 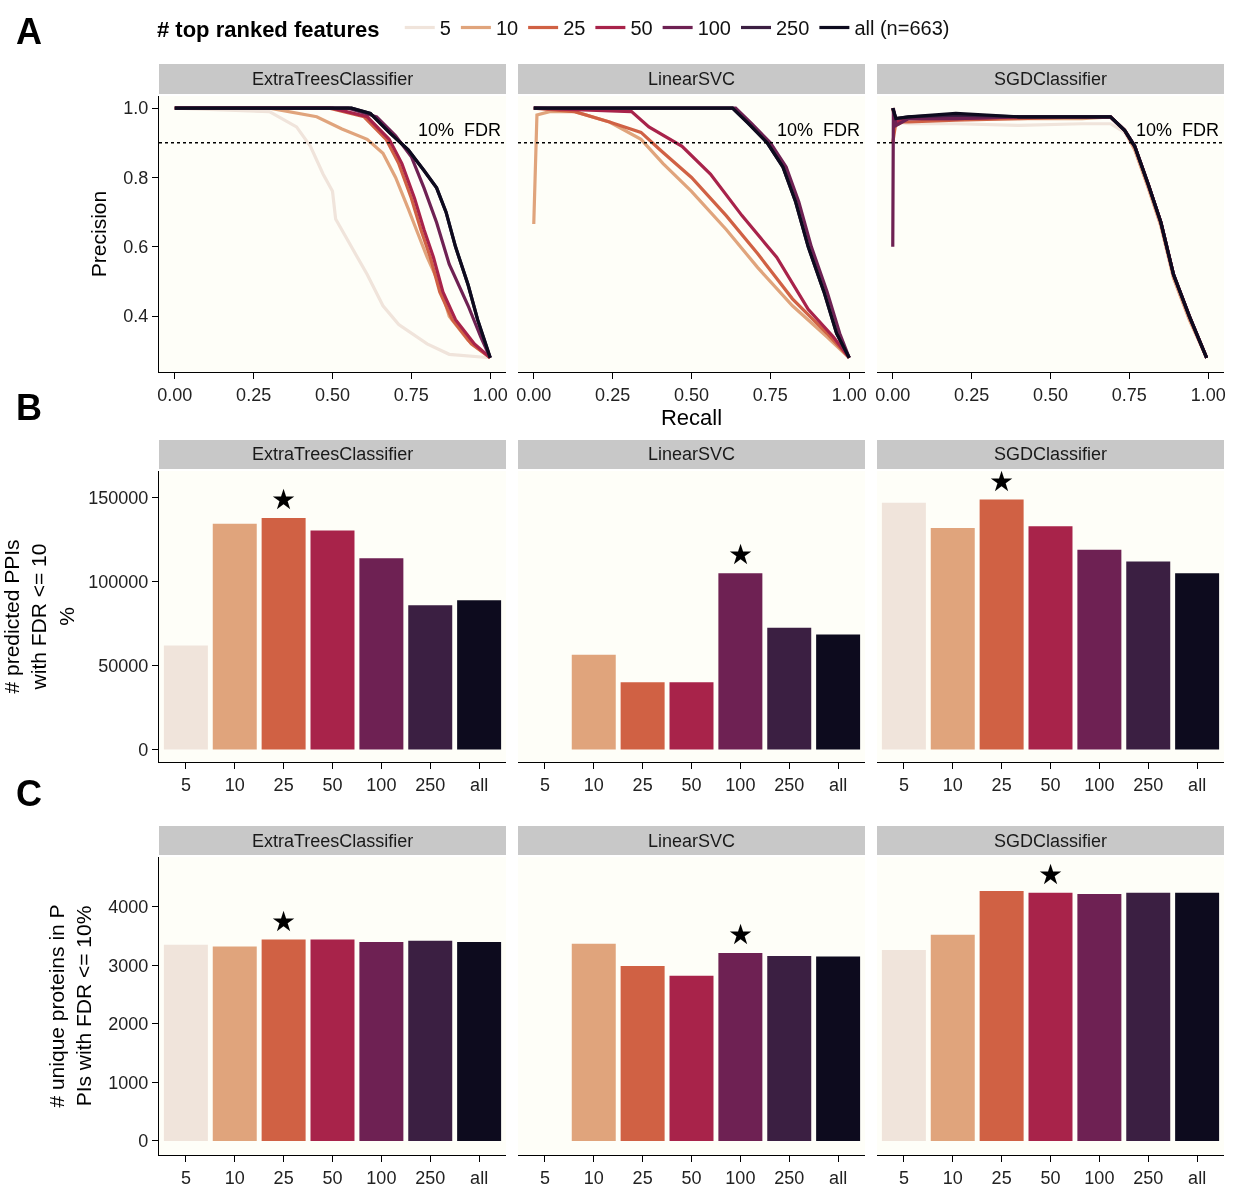 I want to click on y-tick-label: 3000, so click(x=128, y=965).